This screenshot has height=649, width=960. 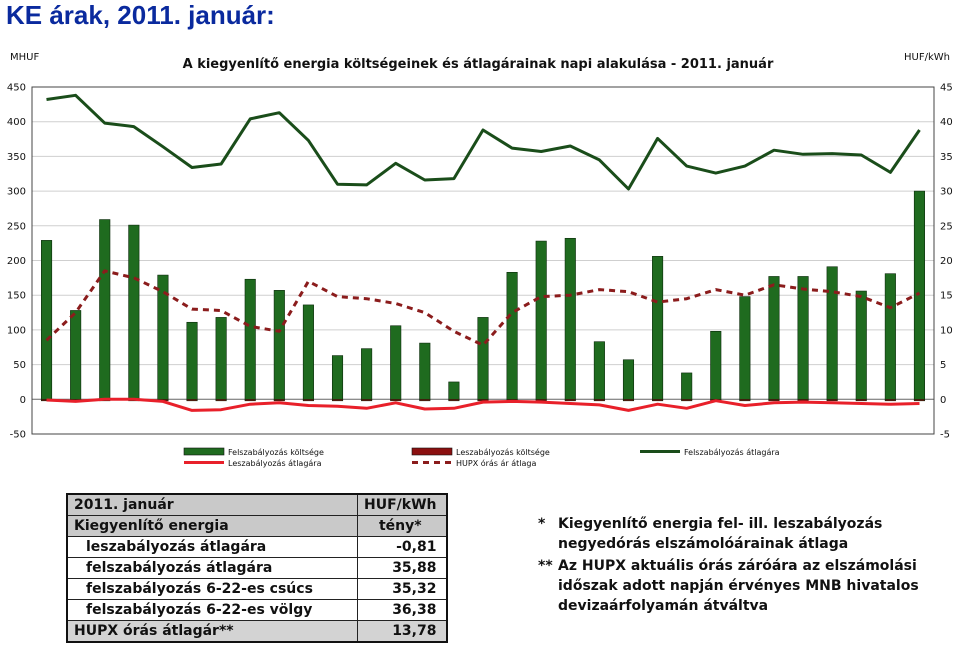 What do you see at coordinates (545, 566) in the screenshot?
I see `footnote-mark: **` at bounding box center [545, 566].